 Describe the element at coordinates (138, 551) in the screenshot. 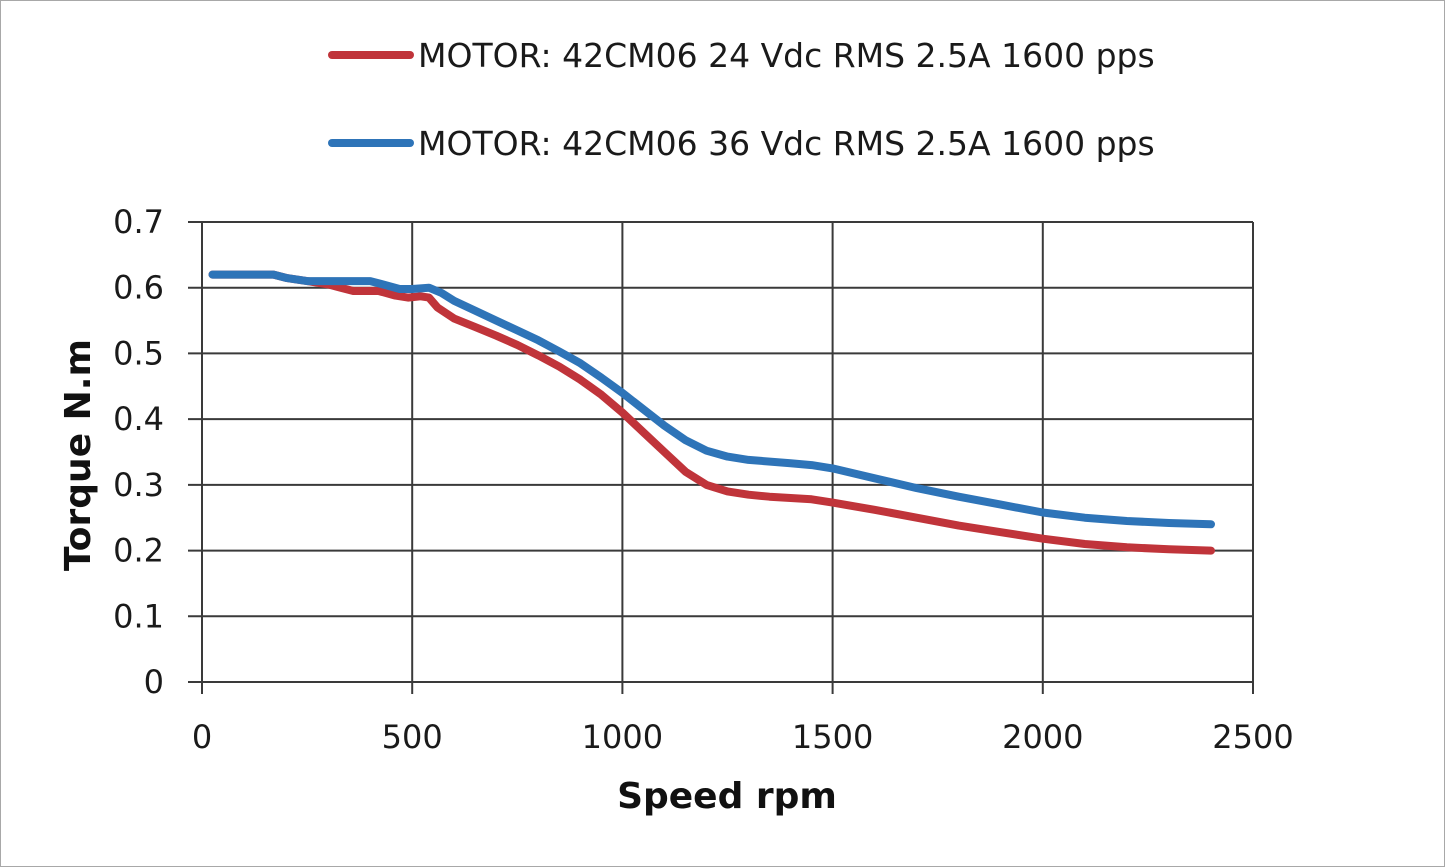

I see `y-tick-label: 0.2` at that location.